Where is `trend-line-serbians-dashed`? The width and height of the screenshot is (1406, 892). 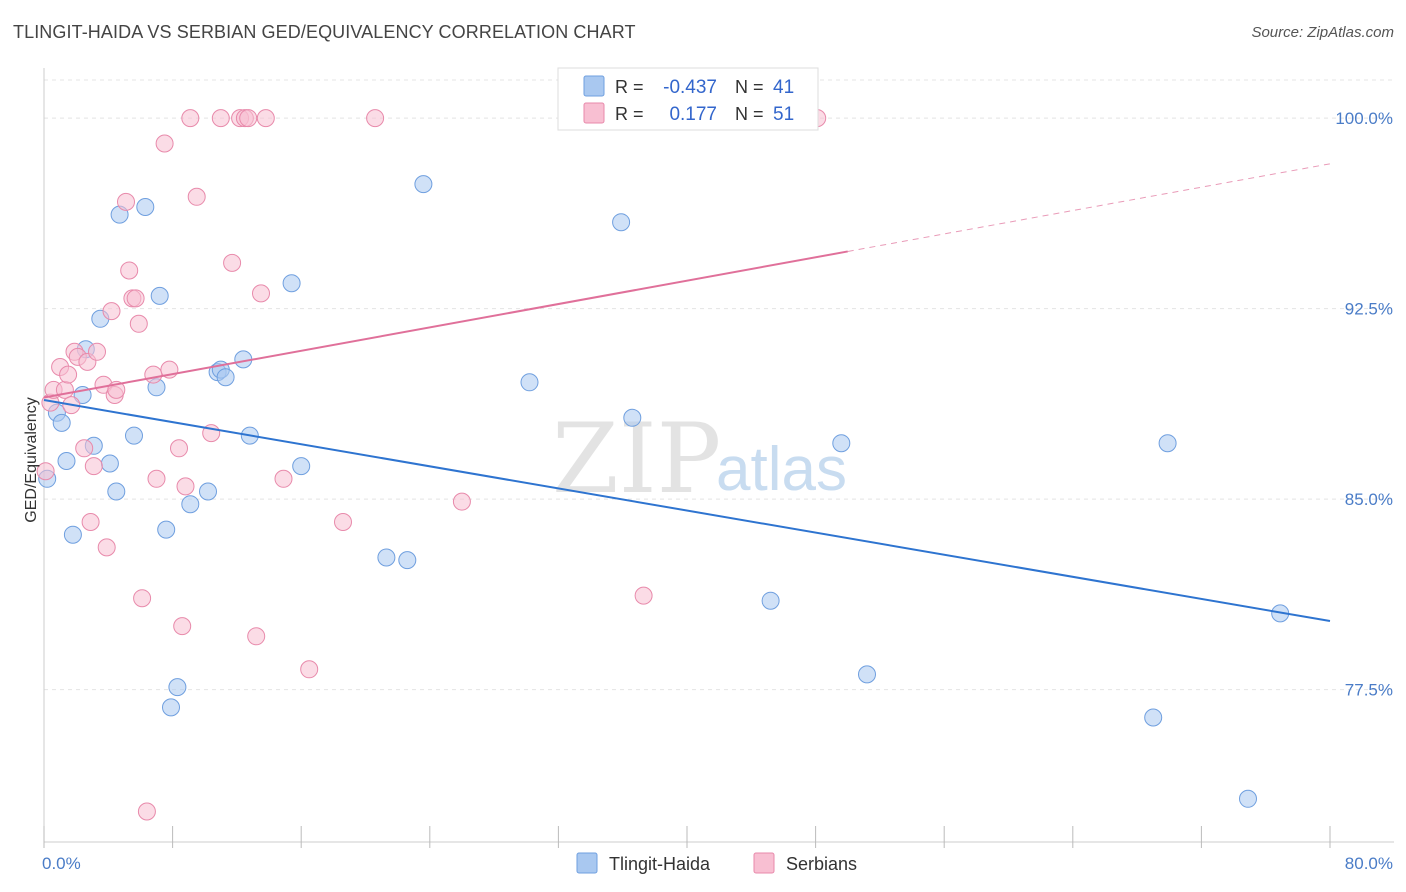 trend-line-serbians-dashed is located at coordinates (1089, 207).